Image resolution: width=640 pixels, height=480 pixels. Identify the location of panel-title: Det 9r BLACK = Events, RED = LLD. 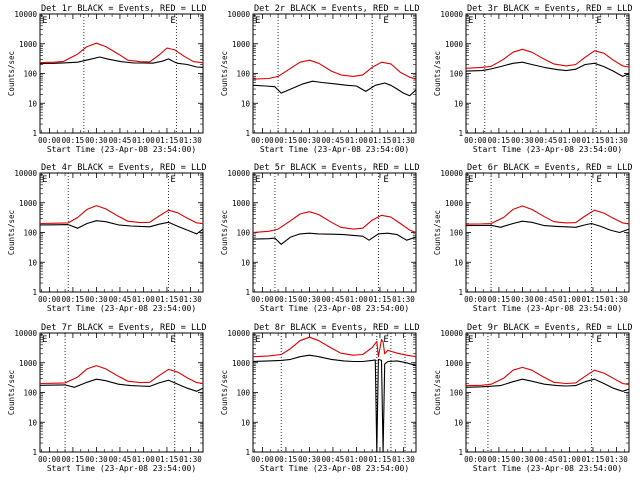
(550, 328).